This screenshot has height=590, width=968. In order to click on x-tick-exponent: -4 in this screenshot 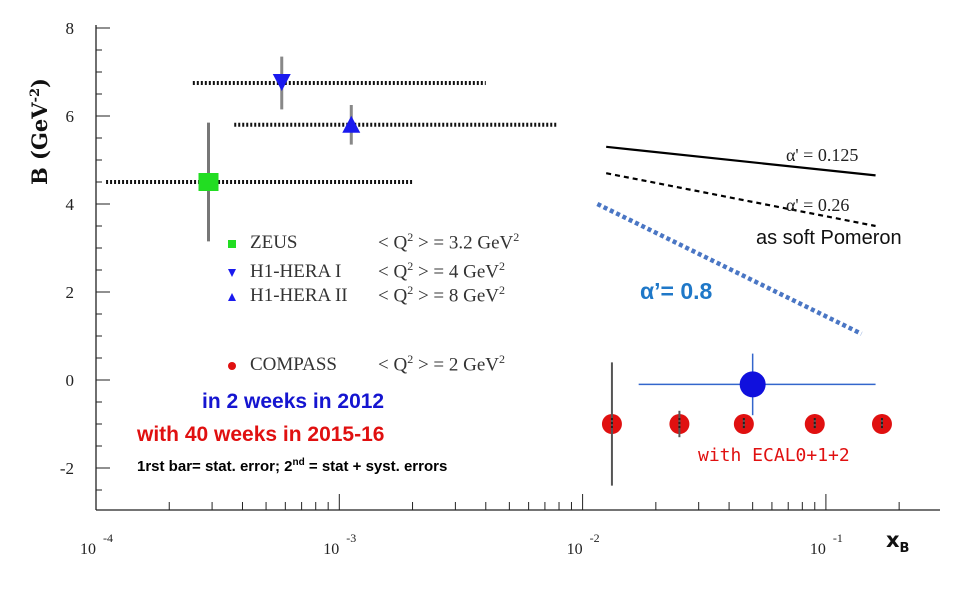, I will do `click(108, 538)`.